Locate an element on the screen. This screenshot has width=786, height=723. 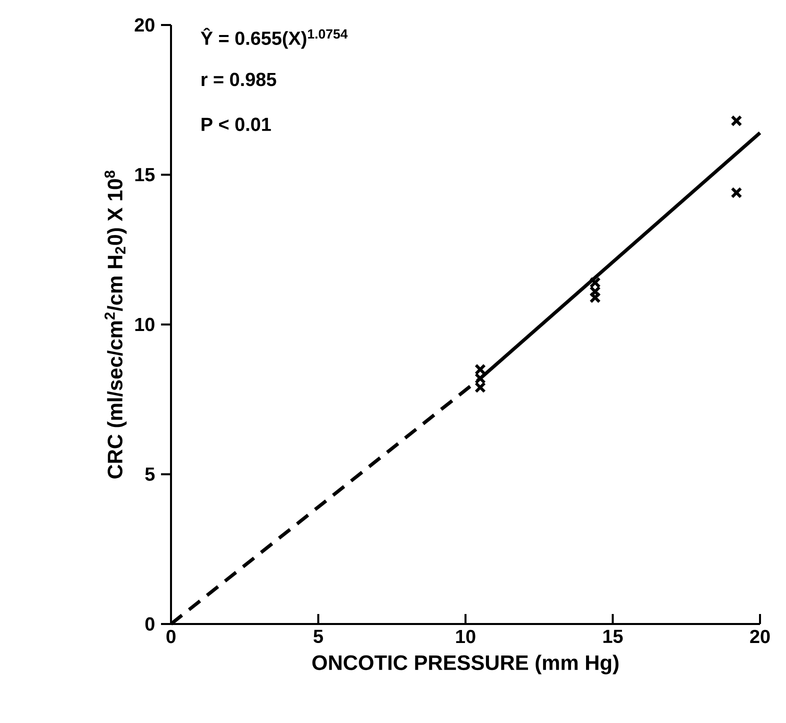
y-tick-label: 10 is located at coordinates (144, 325).